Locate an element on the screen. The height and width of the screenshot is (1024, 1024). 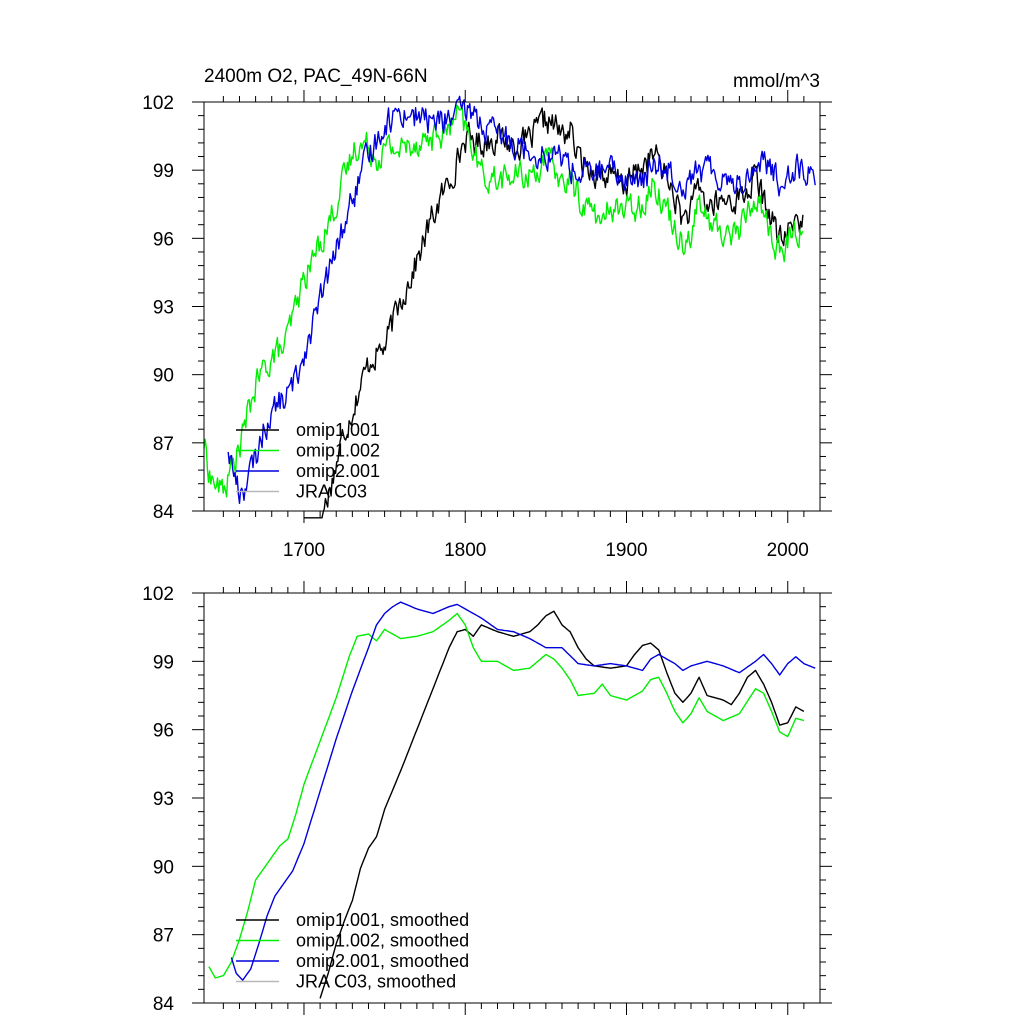
legend-label: omip2.001, smoothed is located at coordinates (382, 961).